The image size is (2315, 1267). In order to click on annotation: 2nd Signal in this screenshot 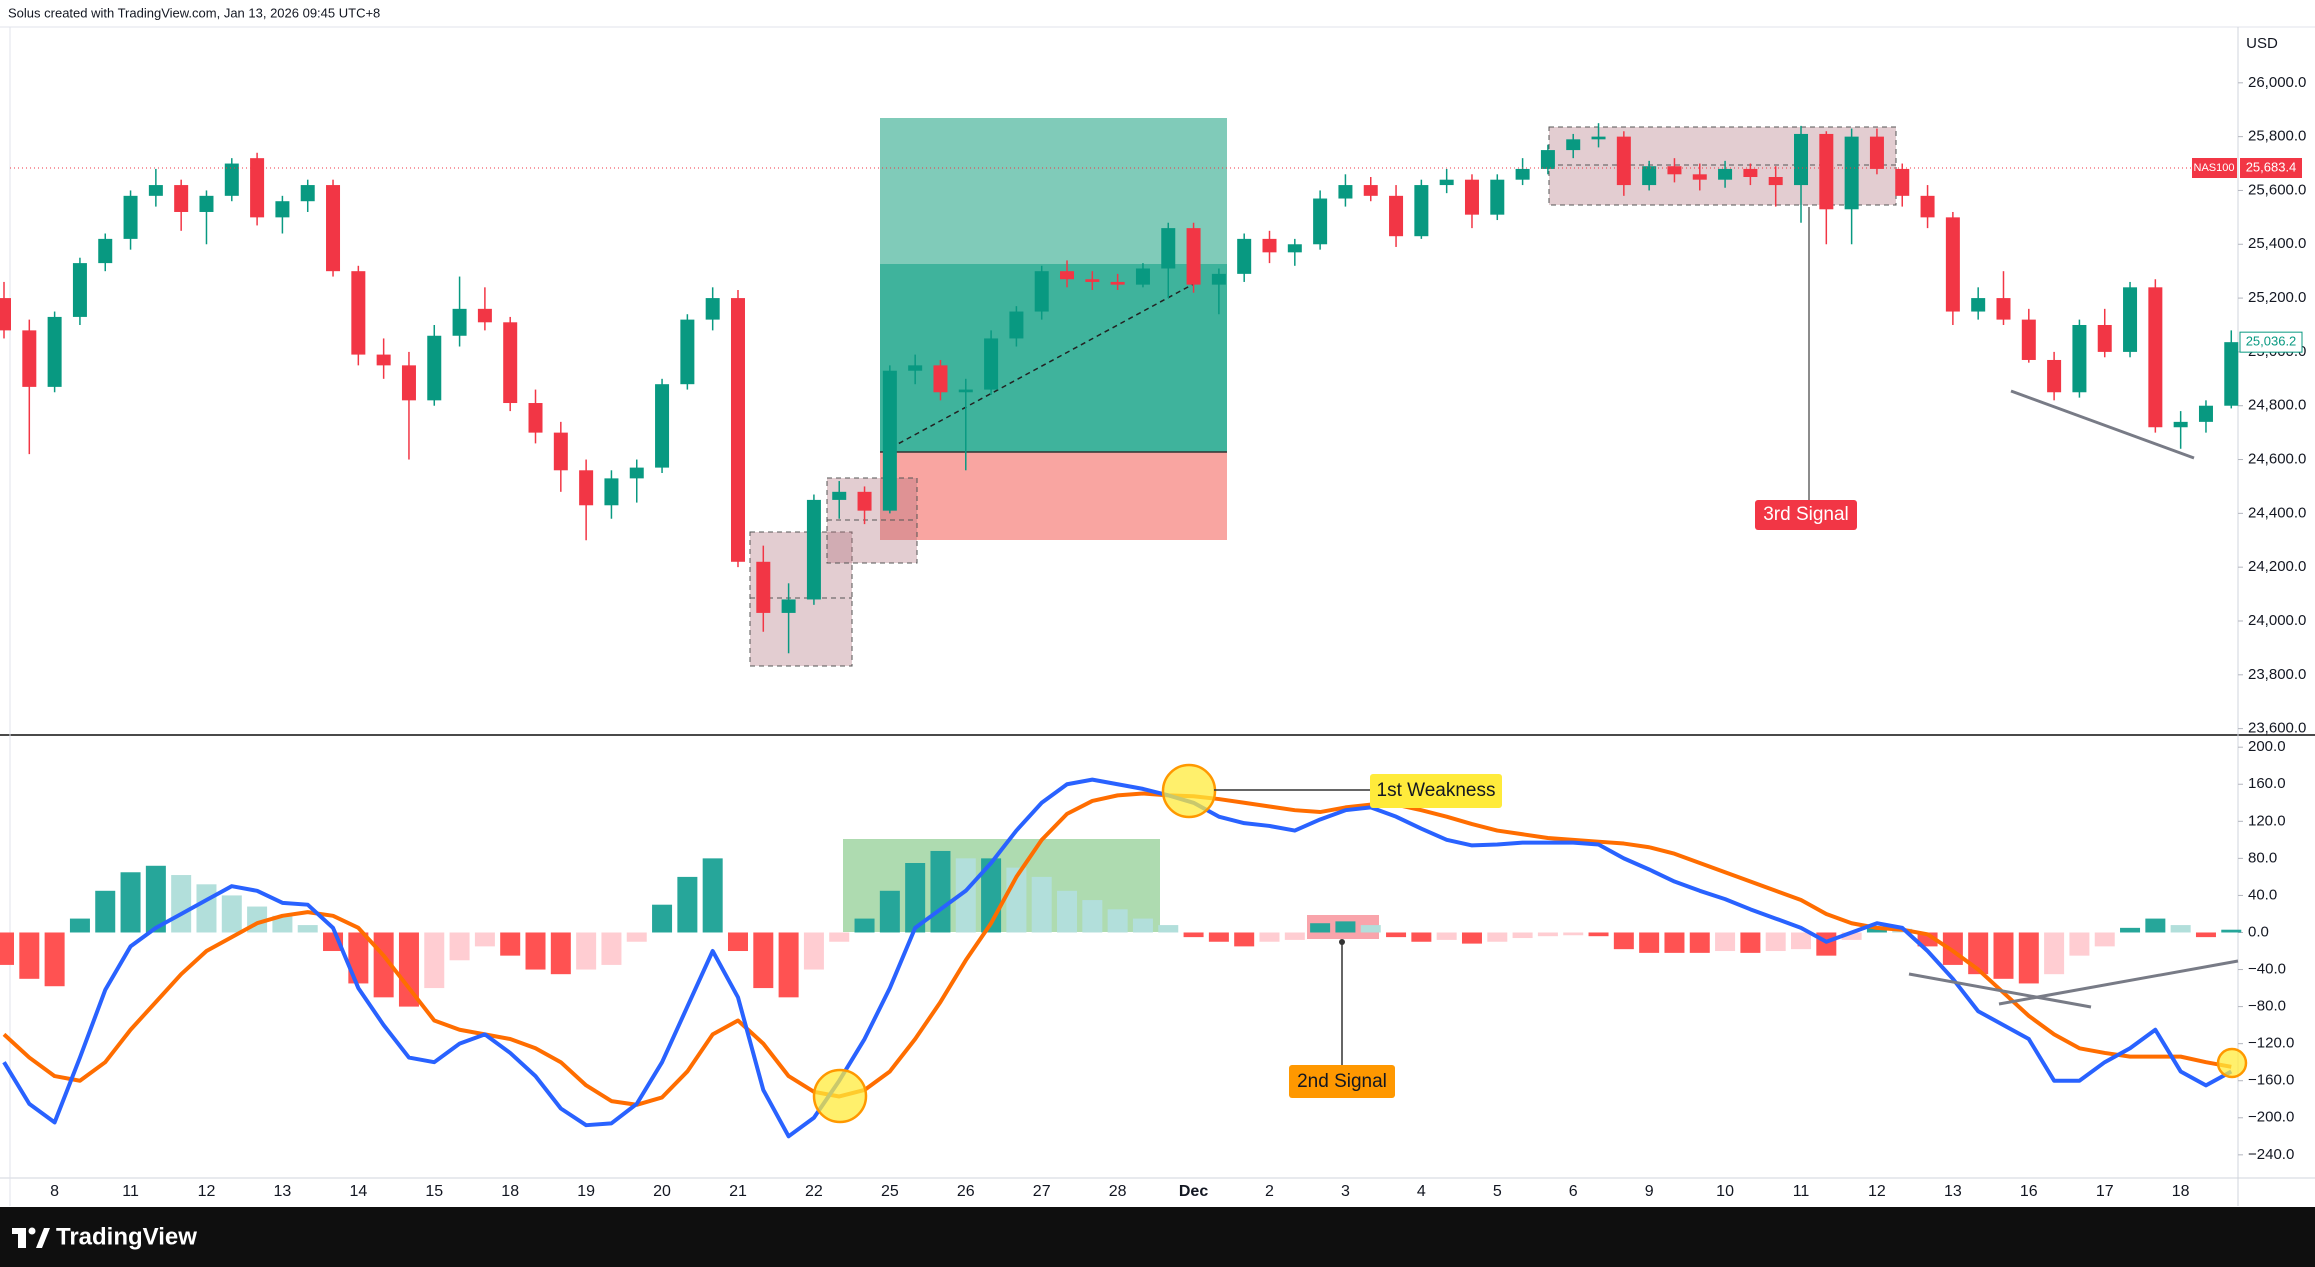, I will do `click(1342, 1081)`.